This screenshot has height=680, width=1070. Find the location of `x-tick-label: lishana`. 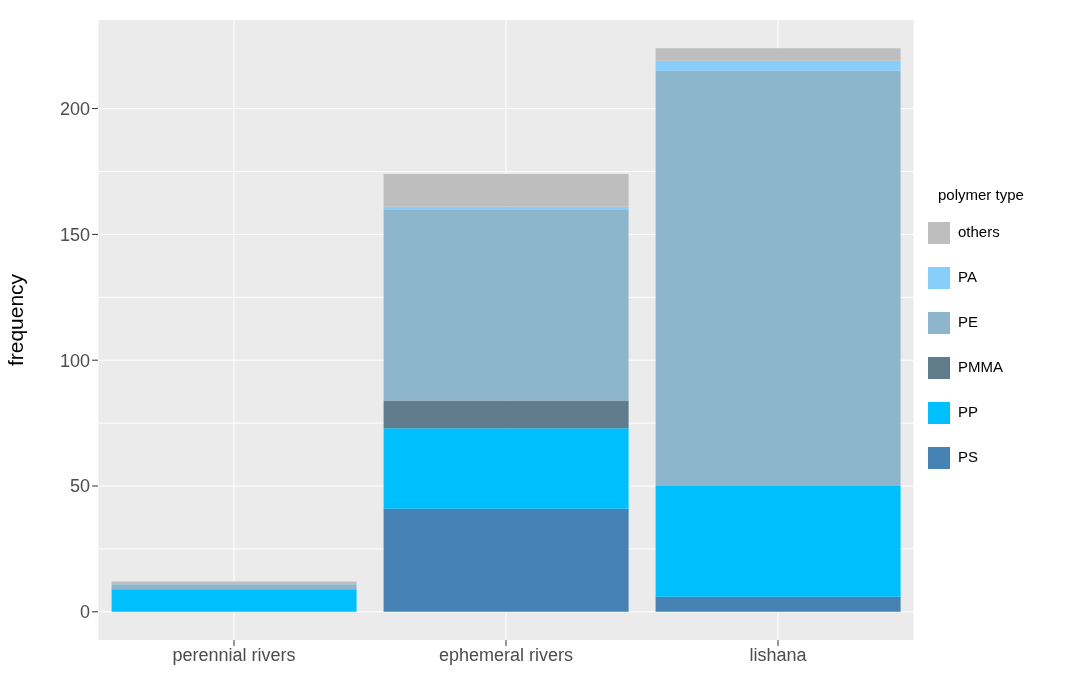

x-tick-label: lishana is located at coordinates (778, 654).